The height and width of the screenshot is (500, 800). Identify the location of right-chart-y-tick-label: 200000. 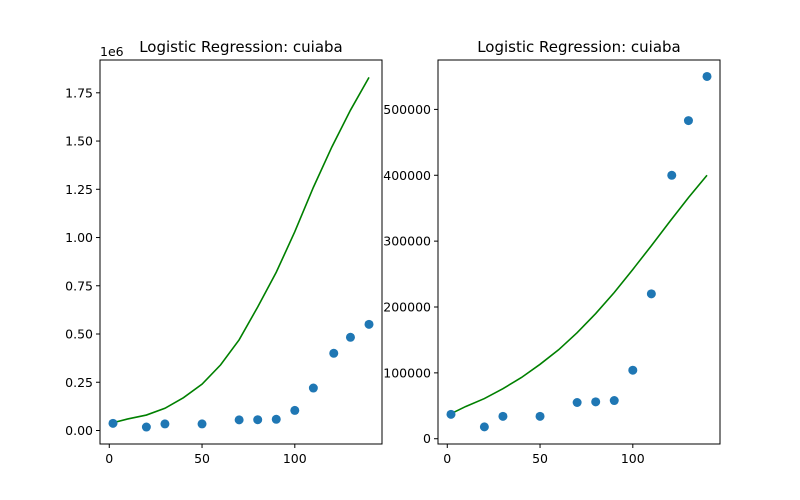
(407, 306).